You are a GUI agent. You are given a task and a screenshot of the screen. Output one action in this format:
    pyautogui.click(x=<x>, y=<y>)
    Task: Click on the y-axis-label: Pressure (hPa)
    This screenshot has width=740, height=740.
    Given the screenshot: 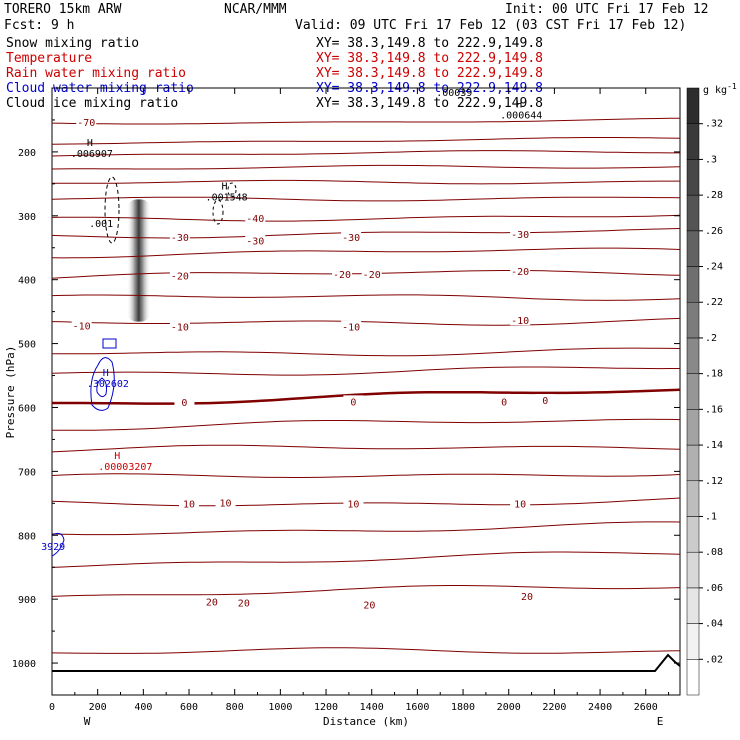 What is the action you would take?
    pyautogui.click(x=10, y=392)
    